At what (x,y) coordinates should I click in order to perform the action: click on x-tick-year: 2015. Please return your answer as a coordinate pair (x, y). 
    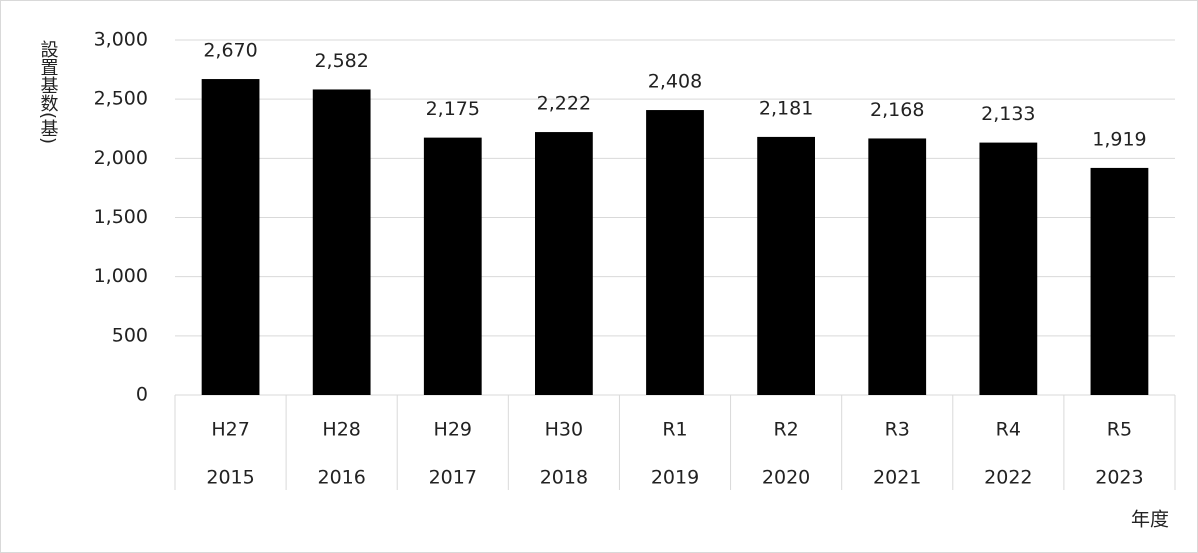
    Looking at the image, I should click on (230, 478).